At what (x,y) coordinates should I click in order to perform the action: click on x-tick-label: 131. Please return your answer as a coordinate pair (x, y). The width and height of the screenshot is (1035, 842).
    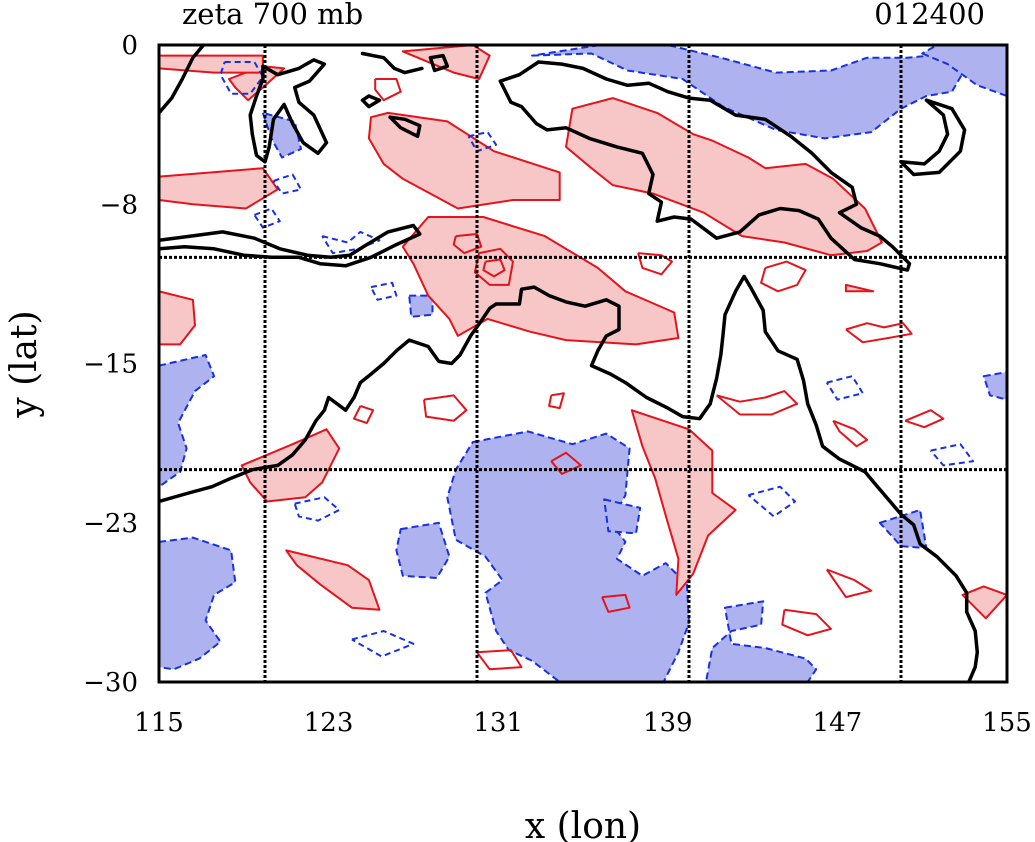
    Looking at the image, I should click on (498, 723).